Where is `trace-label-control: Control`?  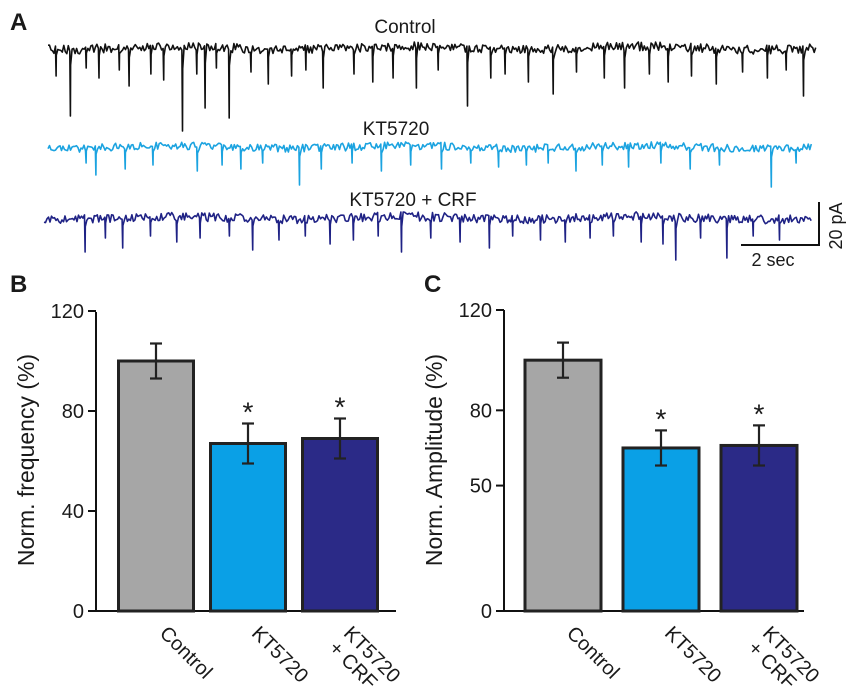
trace-label-control: Control is located at coordinates (404, 27).